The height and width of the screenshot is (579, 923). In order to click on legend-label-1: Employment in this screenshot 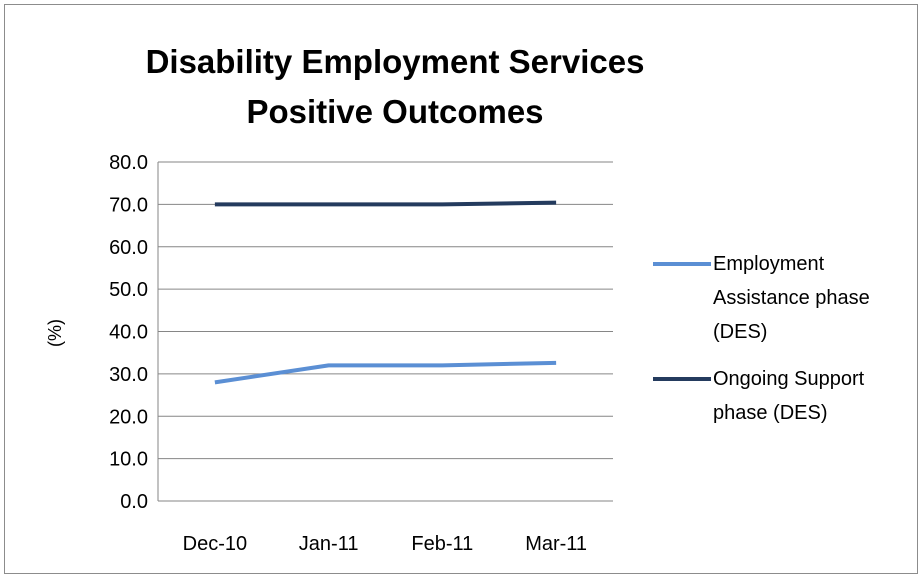, I will do `click(769, 264)`.